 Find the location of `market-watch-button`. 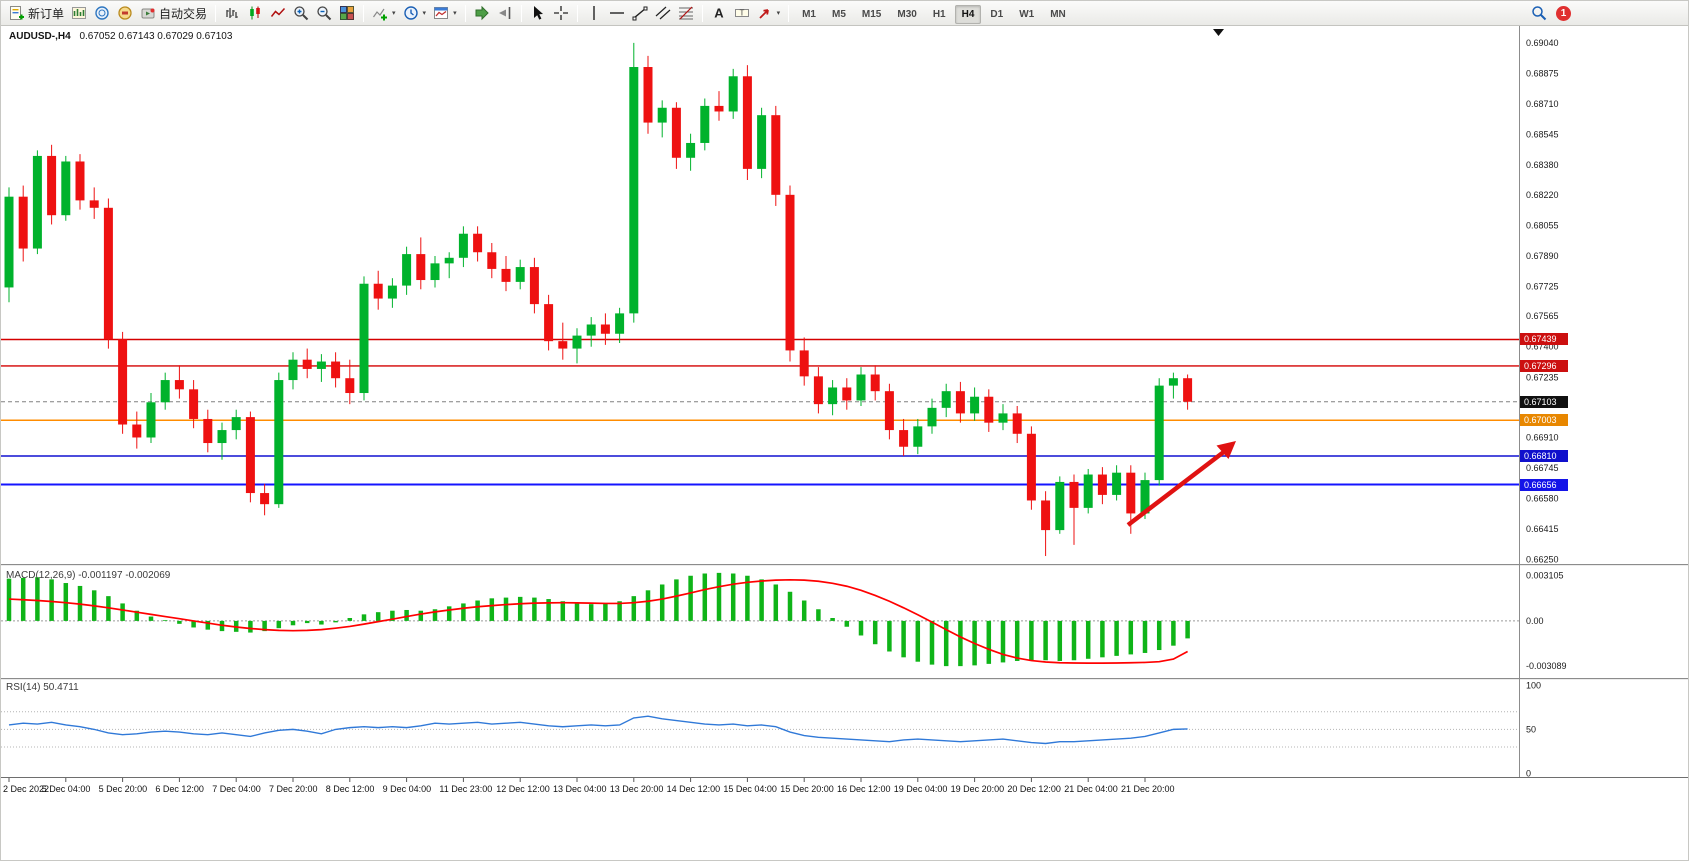

market-watch-button is located at coordinates (79, 13).